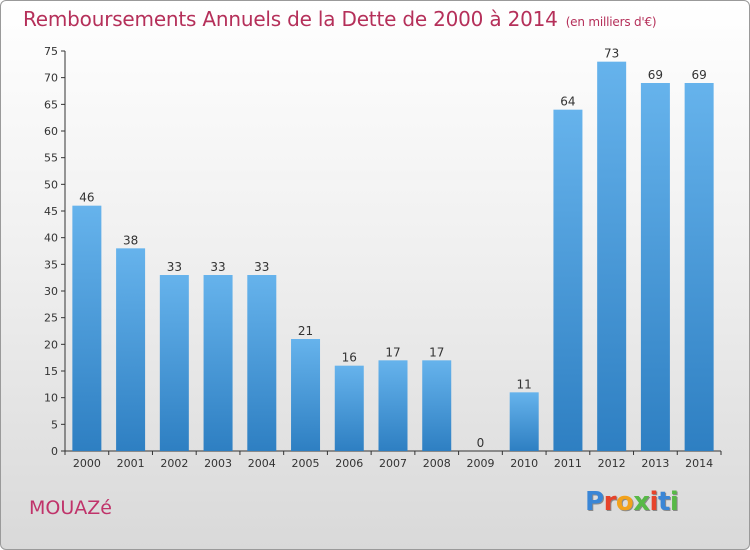 This screenshot has height=550, width=750. I want to click on bar-2008, so click(437, 405).